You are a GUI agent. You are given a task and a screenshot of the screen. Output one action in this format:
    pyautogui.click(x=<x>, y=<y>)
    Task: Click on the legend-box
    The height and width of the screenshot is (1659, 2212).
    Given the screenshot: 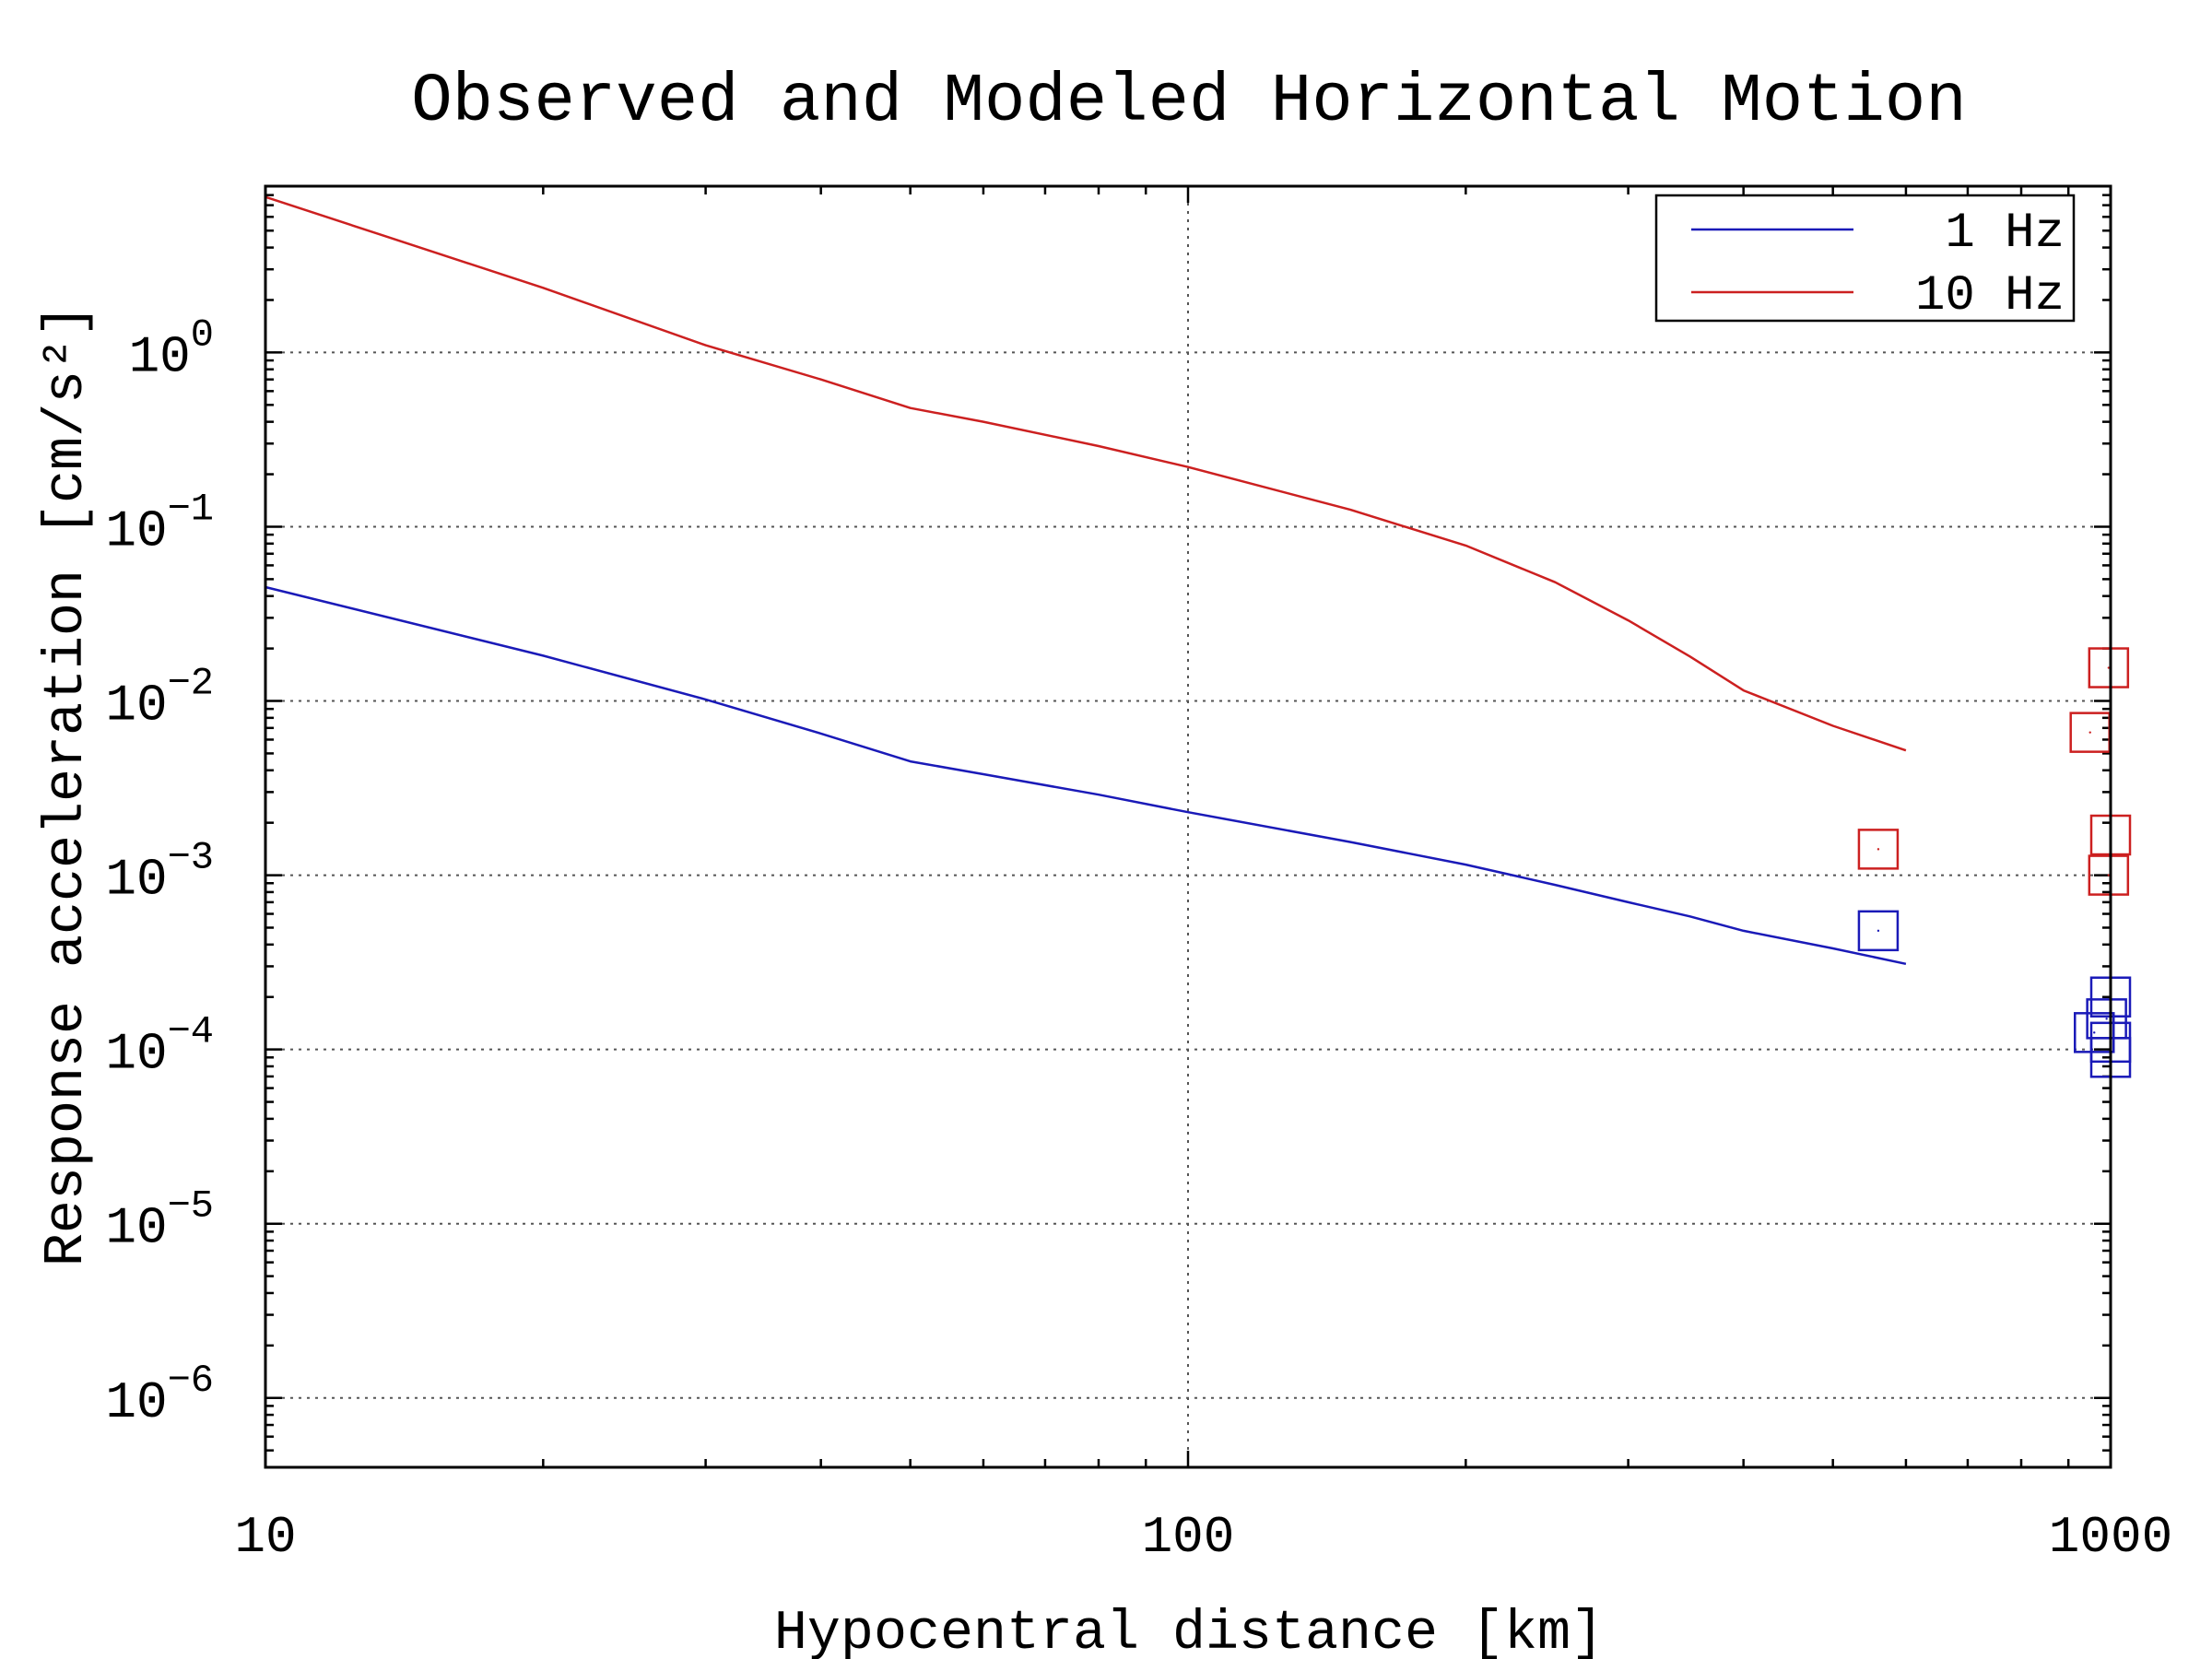 What is the action you would take?
    pyautogui.click(x=1865, y=258)
    